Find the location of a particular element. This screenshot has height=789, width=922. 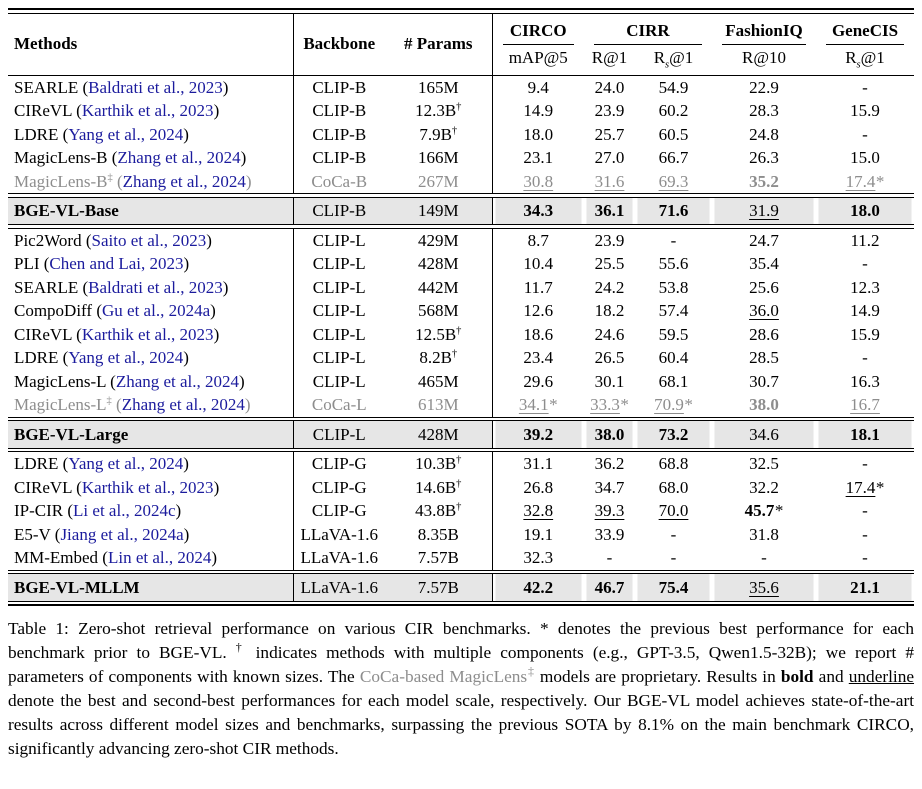

rule-row-top is located at coordinates (461, 10).